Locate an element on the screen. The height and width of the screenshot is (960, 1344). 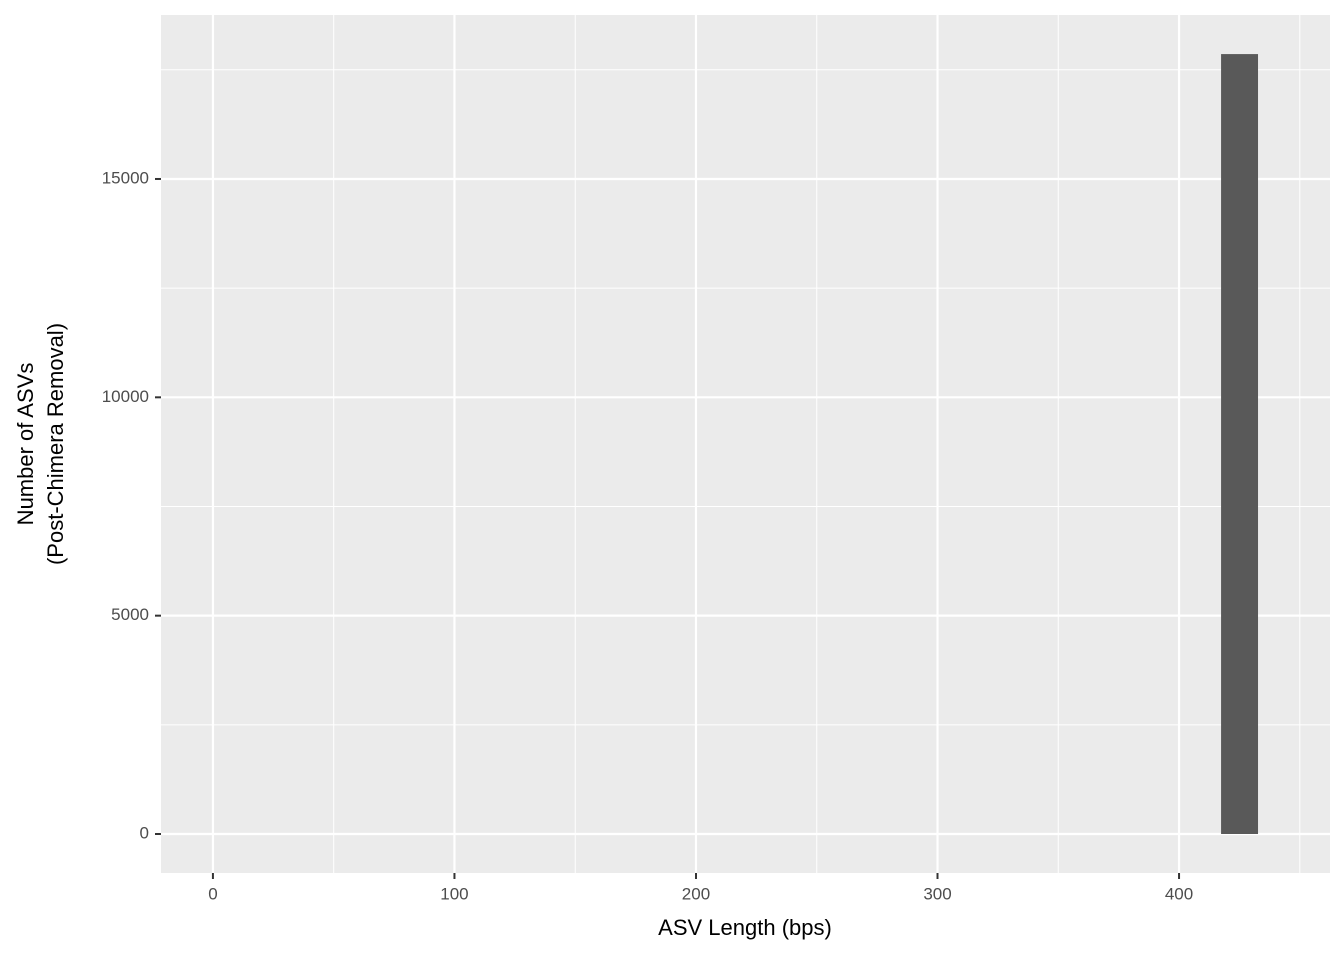
x-axis-title: ASV Length (bps) is located at coordinates (745, 927).